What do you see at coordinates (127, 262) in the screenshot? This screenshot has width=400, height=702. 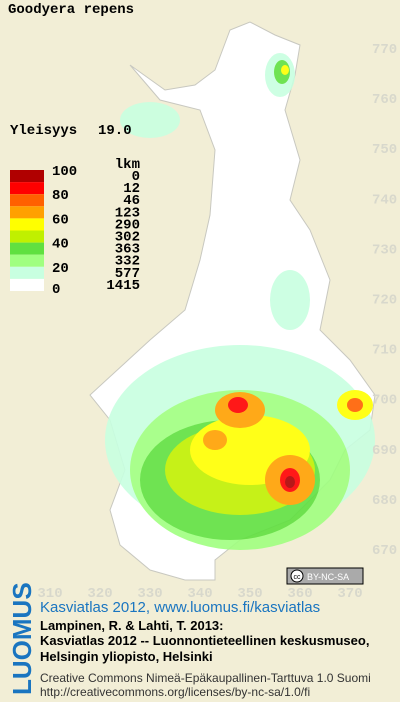 I see `legend-count: 332` at bounding box center [127, 262].